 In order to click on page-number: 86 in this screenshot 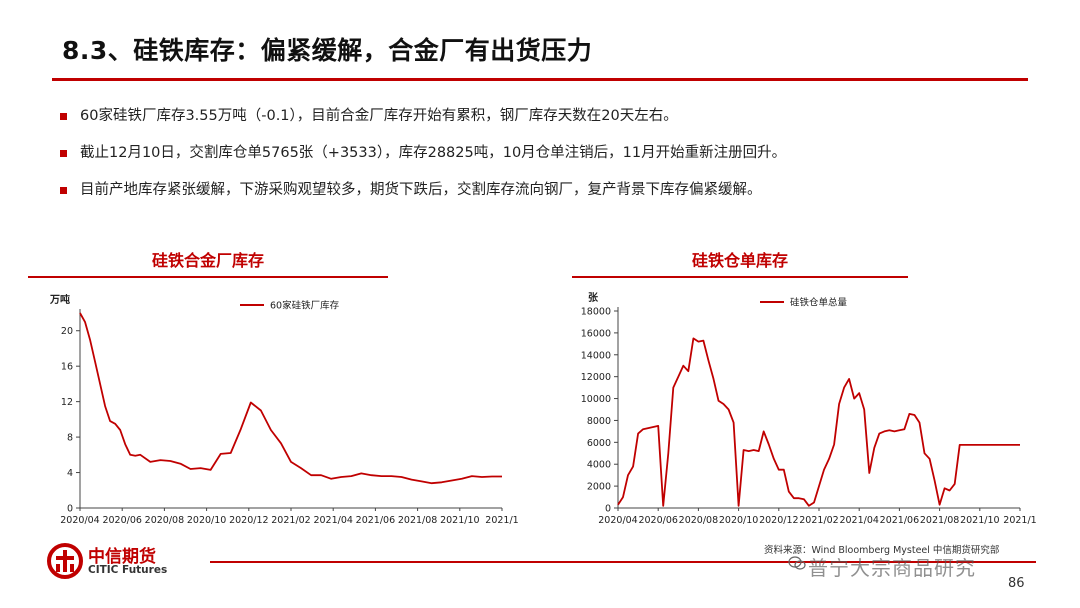, I will do `click(1016, 583)`.